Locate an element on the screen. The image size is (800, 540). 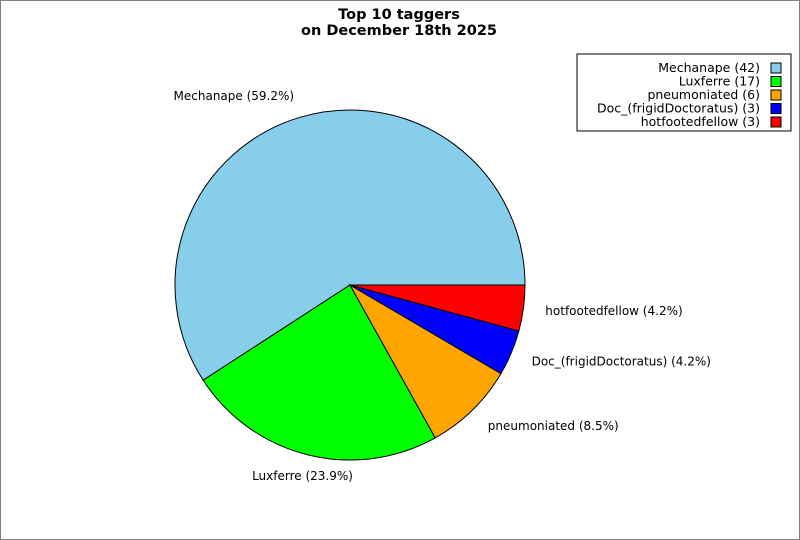
legend-label-4: hotfootedfellow (3) is located at coordinates (700, 121).